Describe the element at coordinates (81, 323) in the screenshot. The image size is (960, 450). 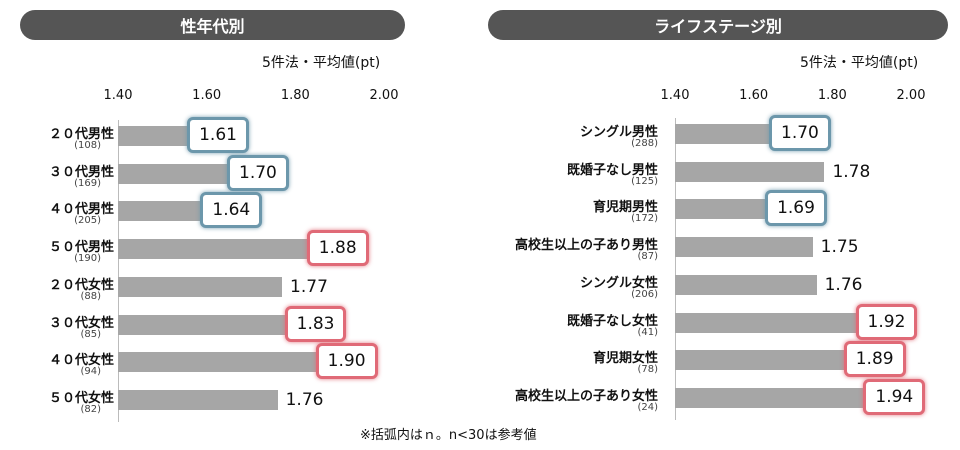
I see `category-label: ３０代女性` at that location.